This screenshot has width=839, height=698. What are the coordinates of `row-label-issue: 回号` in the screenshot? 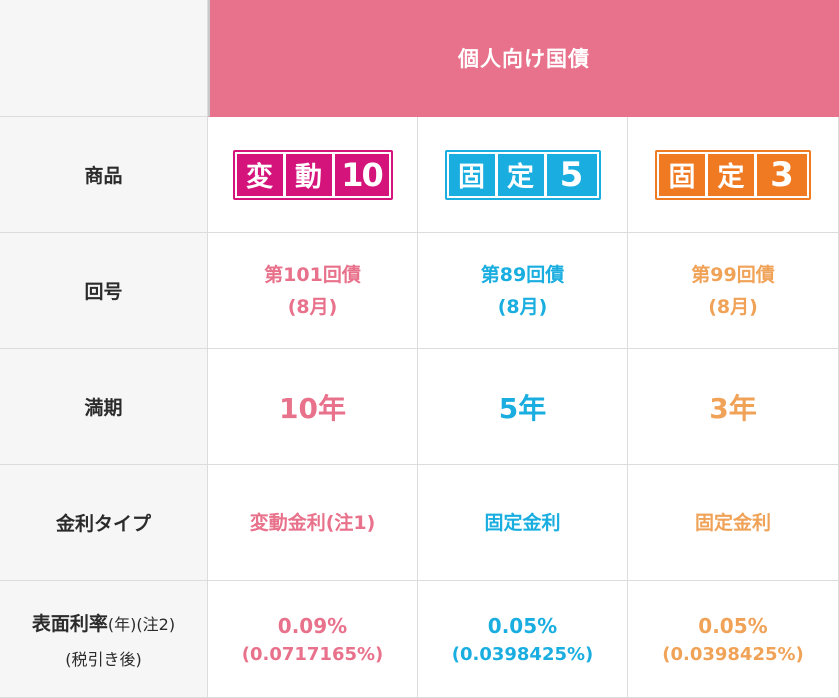 It's located at (104, 291).